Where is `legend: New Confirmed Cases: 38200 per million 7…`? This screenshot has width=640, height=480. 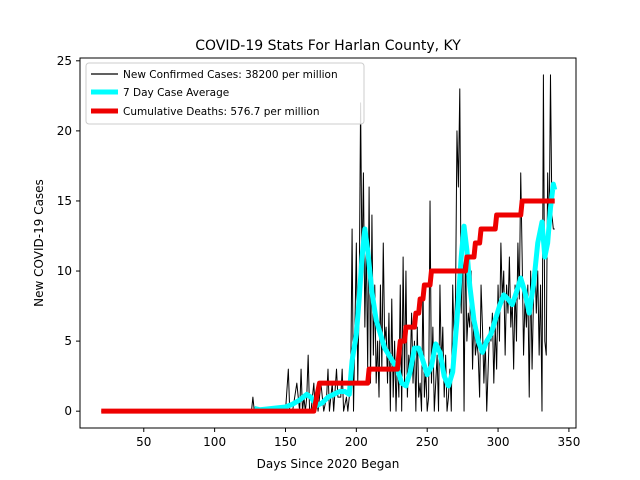
legend: New Confirmed Cases: 38200 per million 7… is located at coordinates (225, 93).